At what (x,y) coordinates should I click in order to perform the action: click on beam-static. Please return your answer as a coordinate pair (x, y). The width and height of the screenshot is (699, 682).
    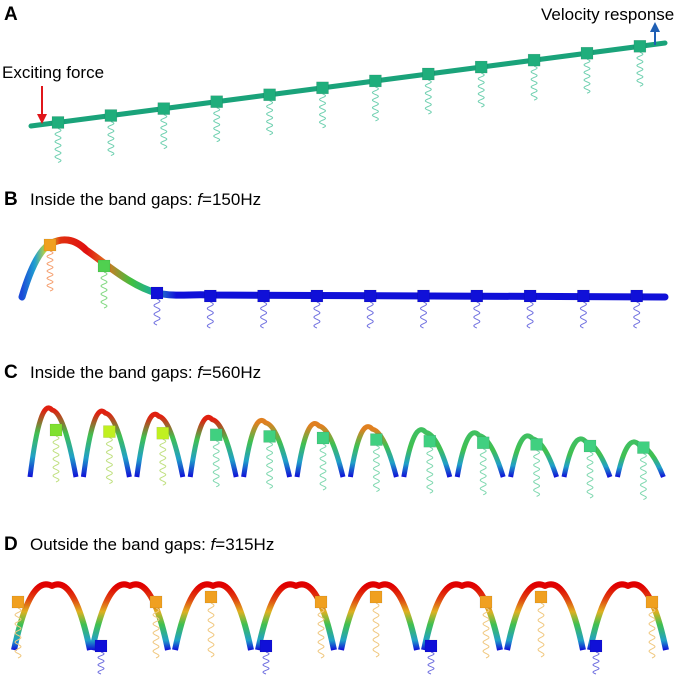
    Looking at the image, I should click on (348, 84).